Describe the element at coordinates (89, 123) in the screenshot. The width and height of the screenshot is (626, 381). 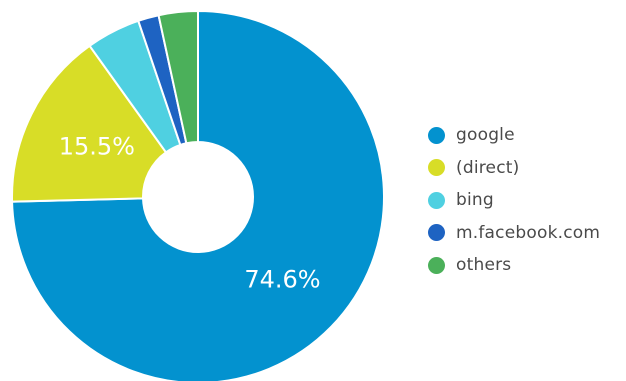
I see `slice-direct` at that location.